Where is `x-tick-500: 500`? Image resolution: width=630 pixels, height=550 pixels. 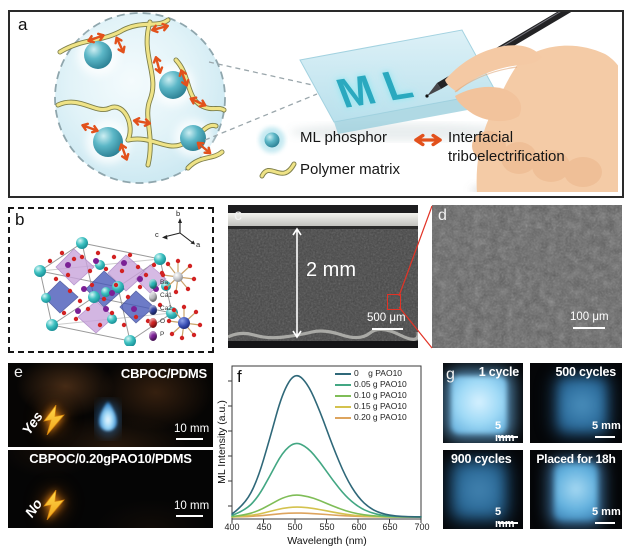
x-tick-500: 500 is located at coordinates (295, 527).